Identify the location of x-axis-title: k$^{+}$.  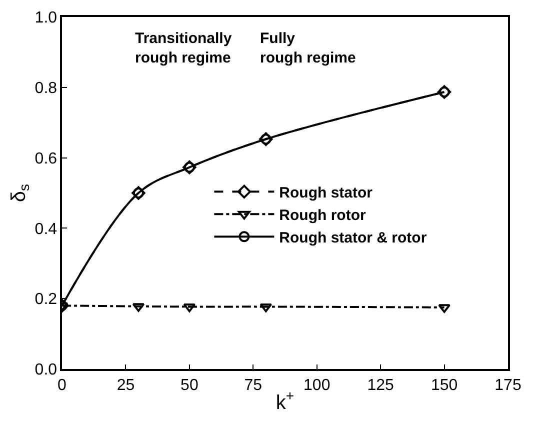
(285, 401).